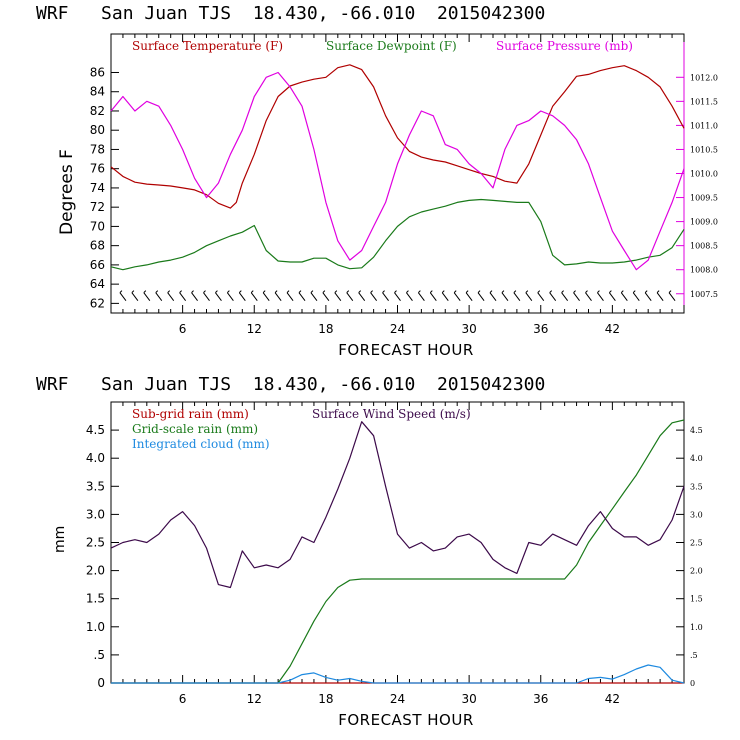 This screenshot has width=740, height=740. Describe the element at coordinates (95, 543) in the screenshot. I see `y-tick-label: 2.5` at that location.